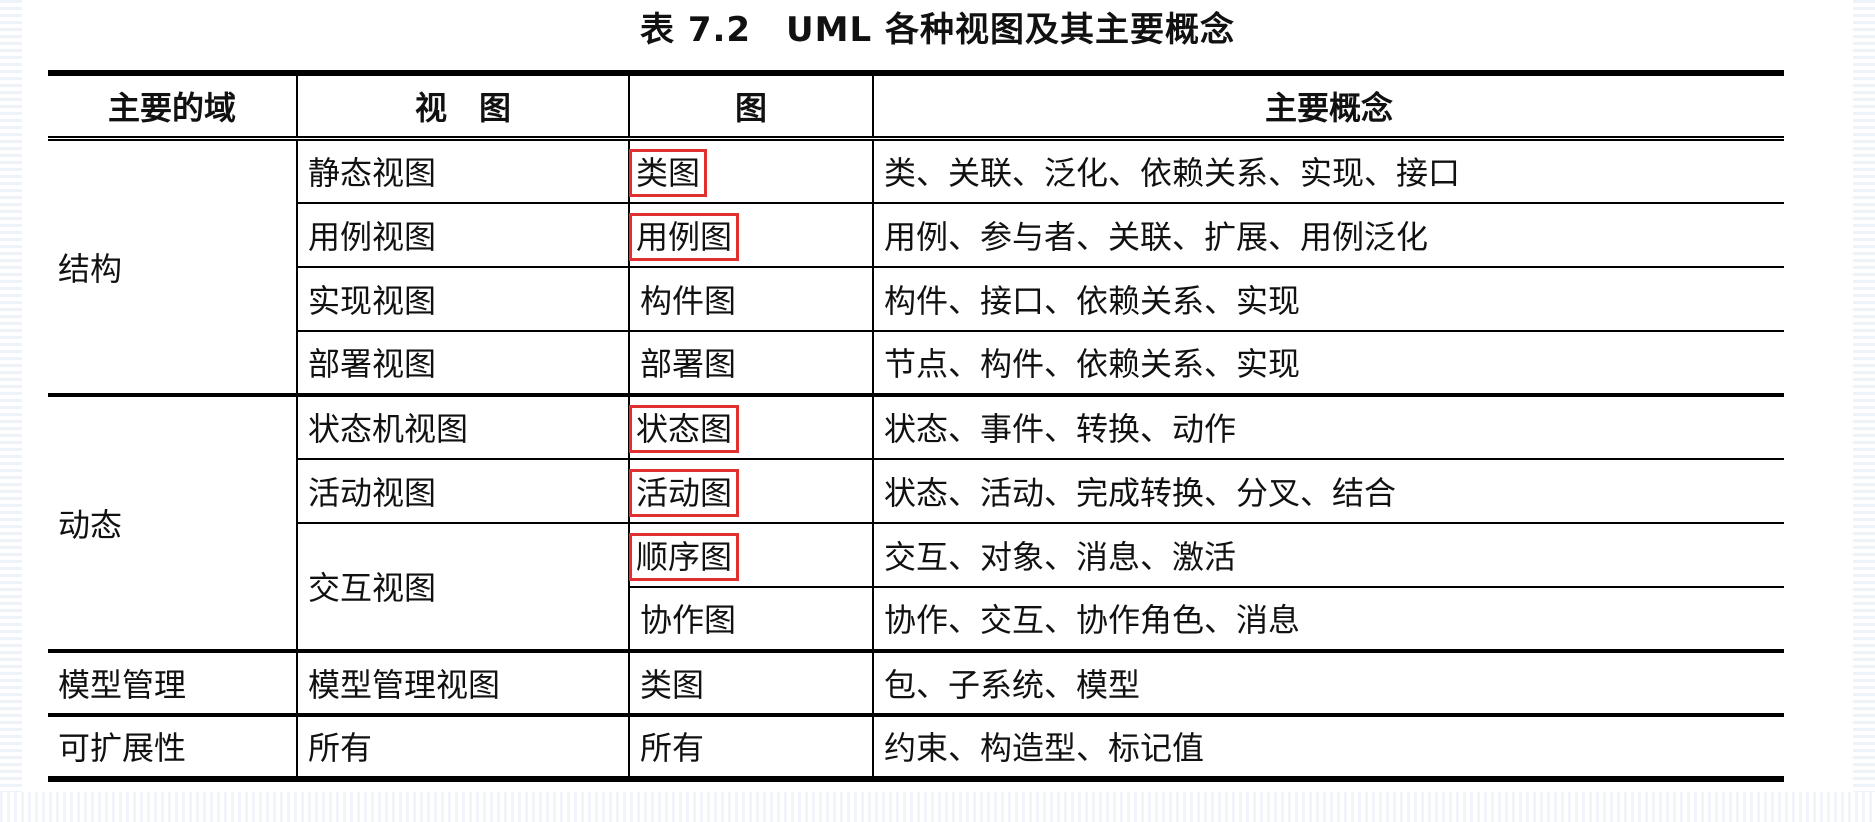  I want to click on view-cell: 交互视图, so click(463, 587).